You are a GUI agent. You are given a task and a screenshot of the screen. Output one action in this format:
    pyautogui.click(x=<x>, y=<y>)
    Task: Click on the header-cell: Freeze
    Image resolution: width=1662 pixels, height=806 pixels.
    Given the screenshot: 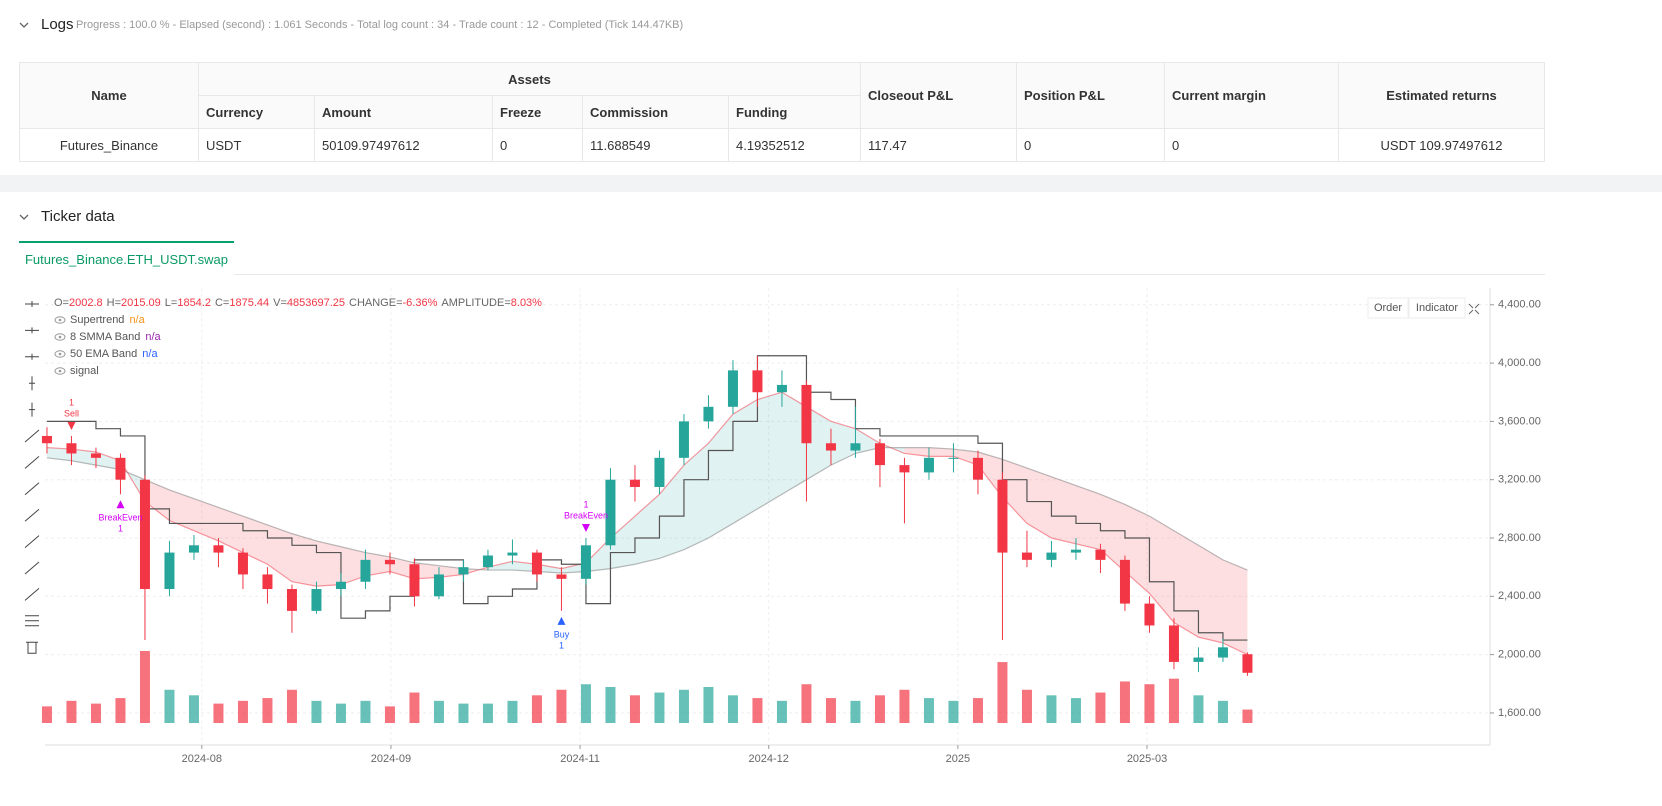 What is the action you would take?
    pyautogui.click(x=537, y=112)
    